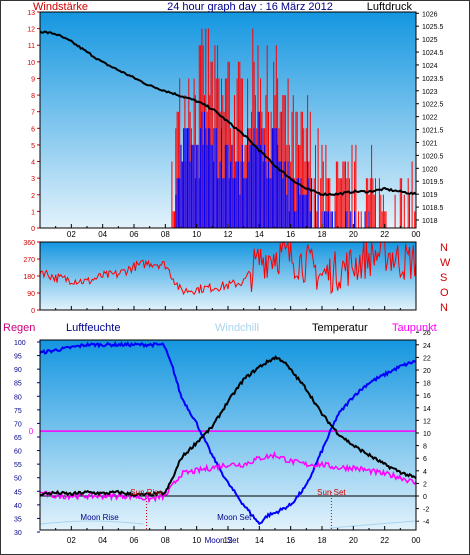 This screenshot has width=470, height=555. Describe the element at coordinates (18, 438) in the screenshot. I see `humidity-y-tick-label: 65` at that location.